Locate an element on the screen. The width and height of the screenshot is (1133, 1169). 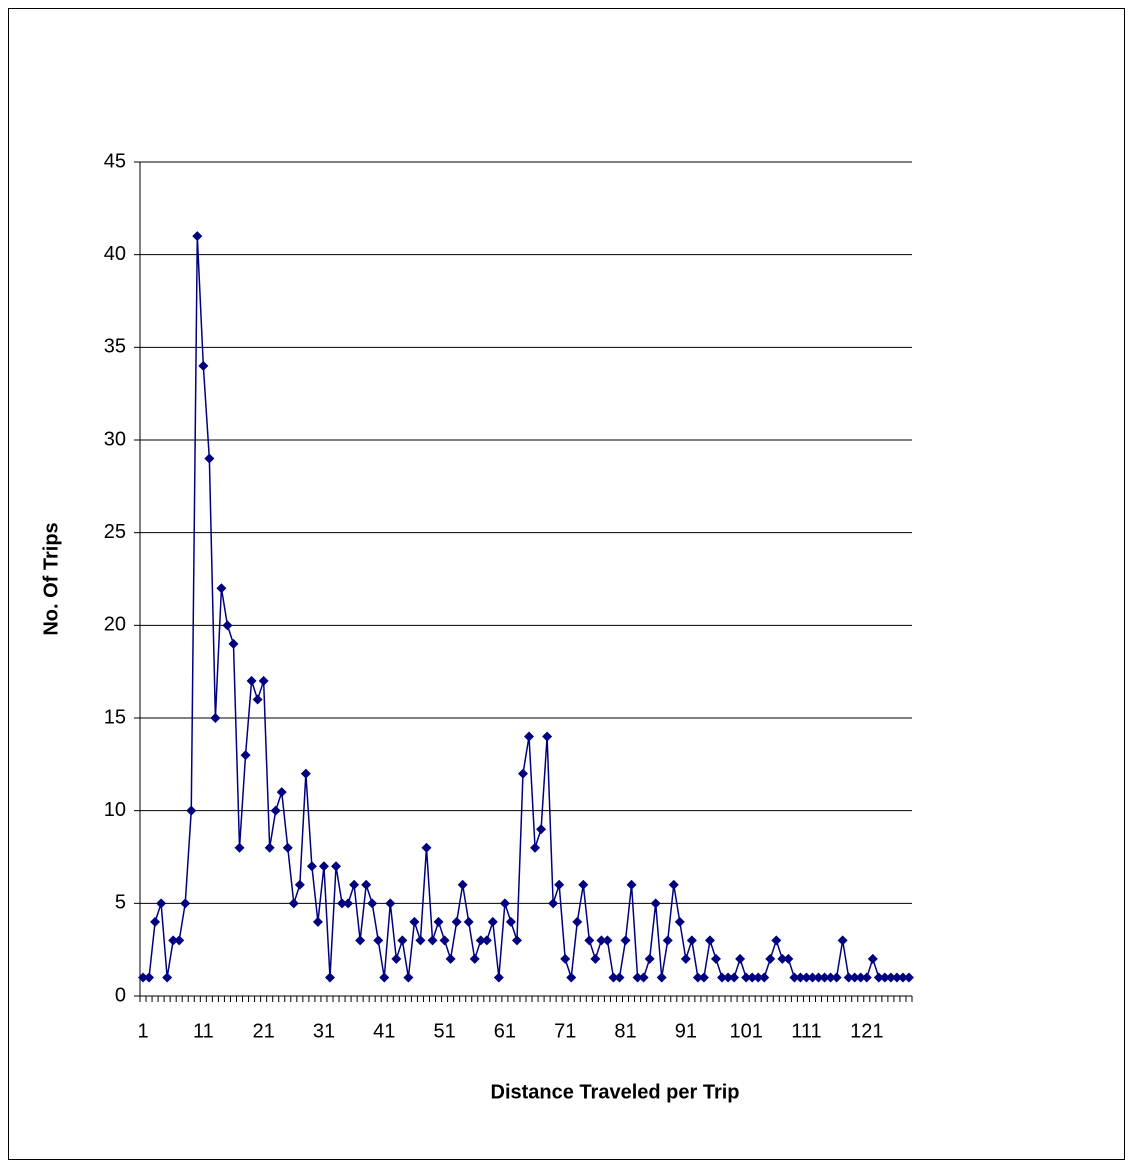
x-tick-label: 71 is located at coordinates (565, 1031).